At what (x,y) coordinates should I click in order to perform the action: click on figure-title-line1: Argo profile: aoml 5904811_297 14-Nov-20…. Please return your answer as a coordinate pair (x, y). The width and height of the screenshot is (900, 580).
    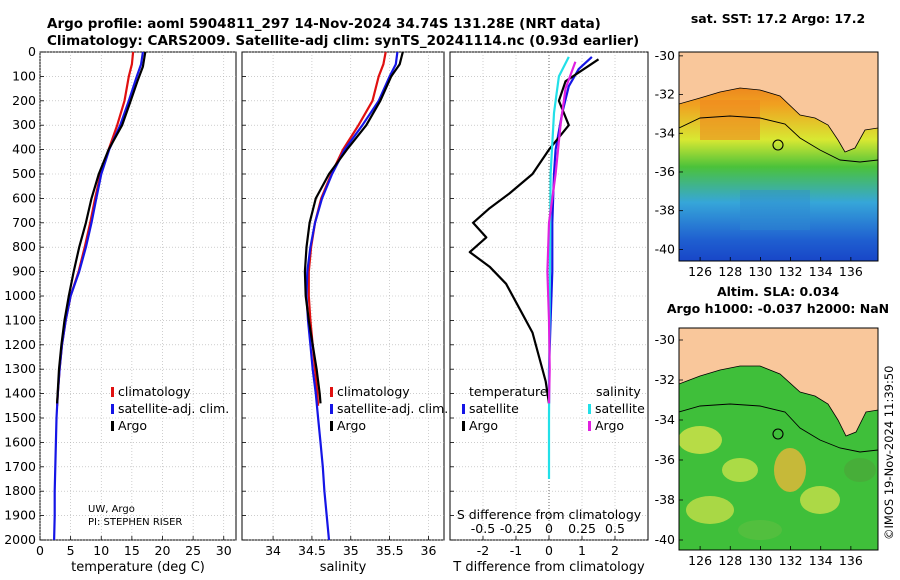
    Looking at the image, I should click on (324, 24).